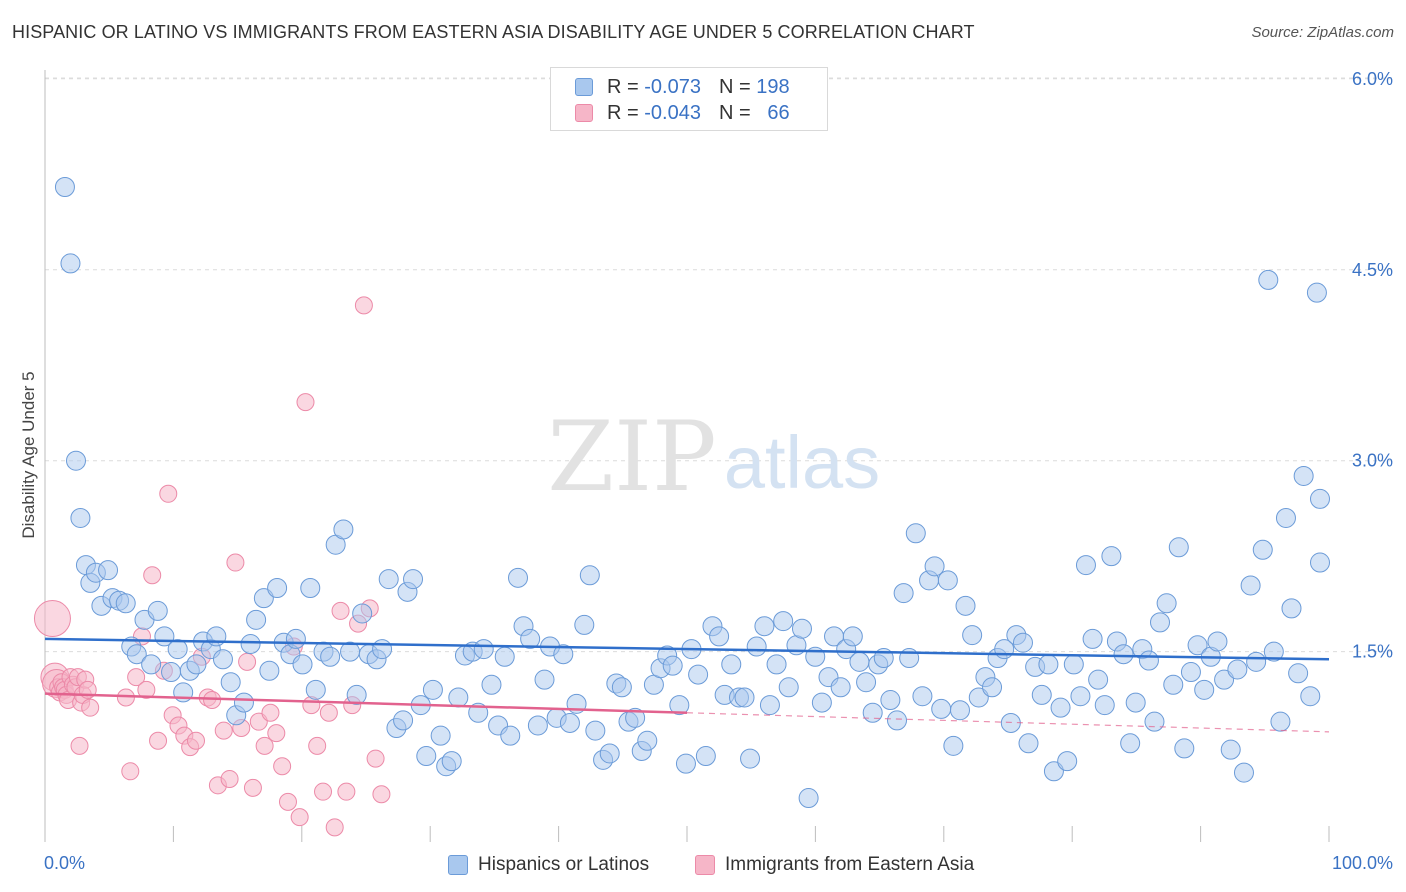 Image resolution: width=1406 pixels, height=892 pixels. What do you see at coordinates (564, 864) in the screenshot?
I see `bottom-legend-label: Hispanics or Latinos` at bounding box center [564, 864].